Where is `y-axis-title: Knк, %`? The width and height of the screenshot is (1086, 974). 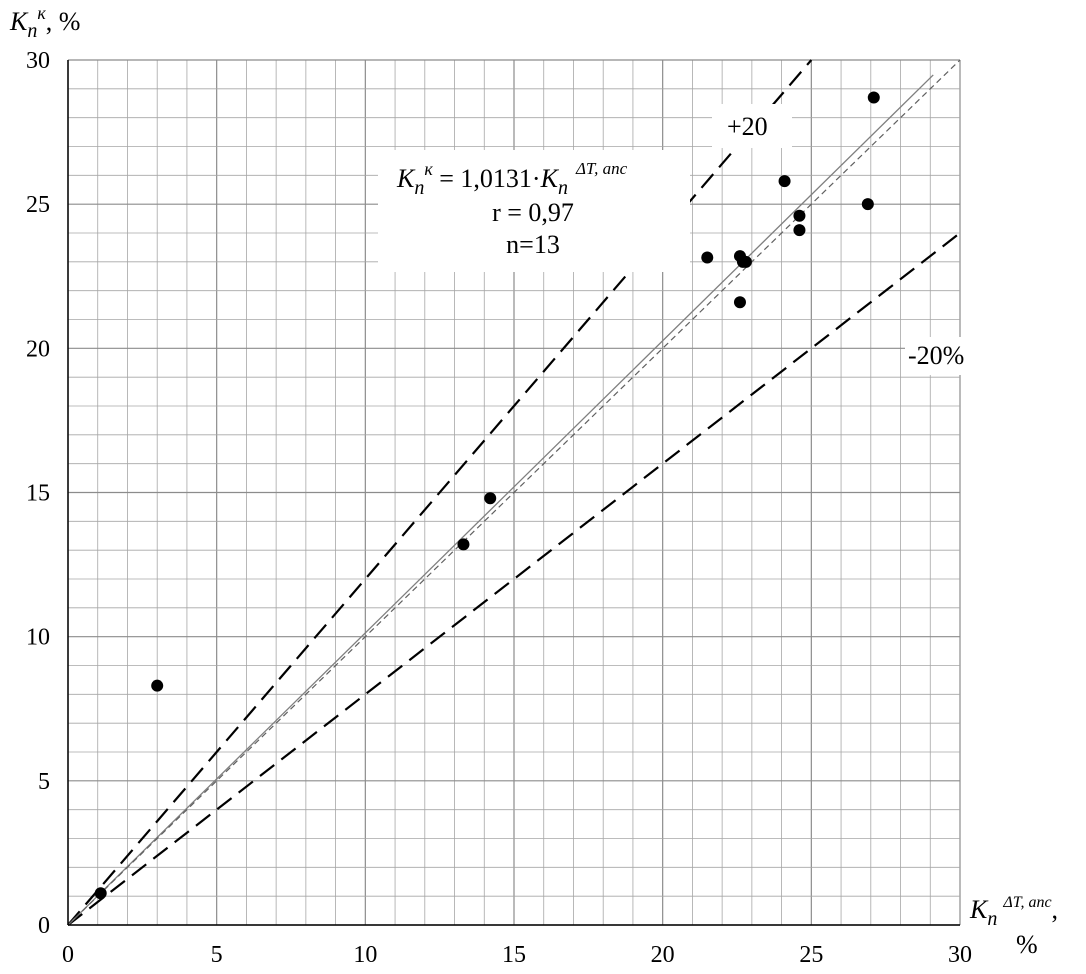
y-axis-title: Knк, % is located at coordinates (44, 22).